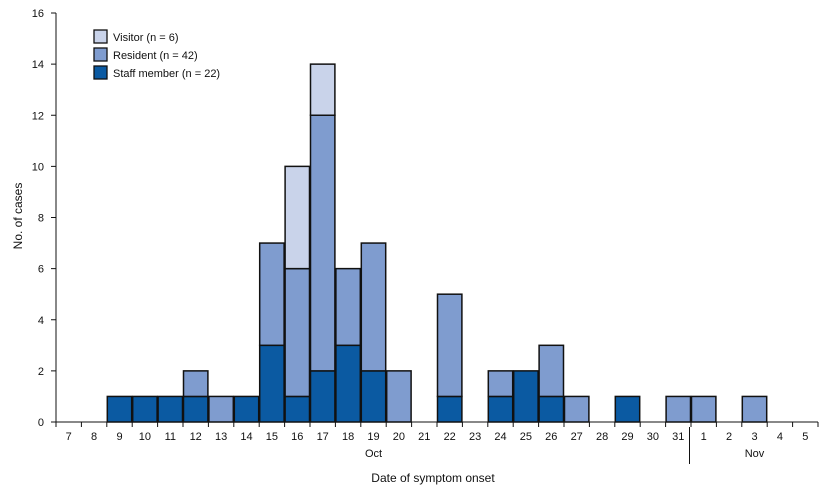  What do you see at coordinates (450, 437) in the screenshot?
I see `x-tick-label-22: 22` at bounding box center [450, 437].